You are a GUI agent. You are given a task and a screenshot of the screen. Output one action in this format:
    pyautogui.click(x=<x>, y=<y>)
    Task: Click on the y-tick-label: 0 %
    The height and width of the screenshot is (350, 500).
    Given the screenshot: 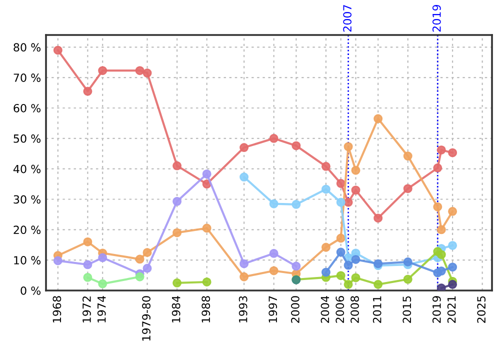 What is the action you would take?
    pyautogui.click(x=30, y=290)
    